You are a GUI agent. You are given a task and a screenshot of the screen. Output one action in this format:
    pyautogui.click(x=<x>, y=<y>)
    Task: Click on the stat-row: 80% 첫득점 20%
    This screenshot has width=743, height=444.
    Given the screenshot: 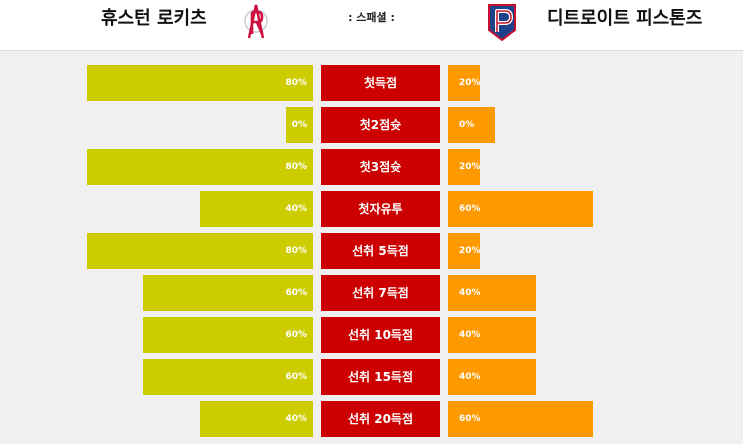 What is the action you would take?
    pyautogui.click(x=371, y=83)
    